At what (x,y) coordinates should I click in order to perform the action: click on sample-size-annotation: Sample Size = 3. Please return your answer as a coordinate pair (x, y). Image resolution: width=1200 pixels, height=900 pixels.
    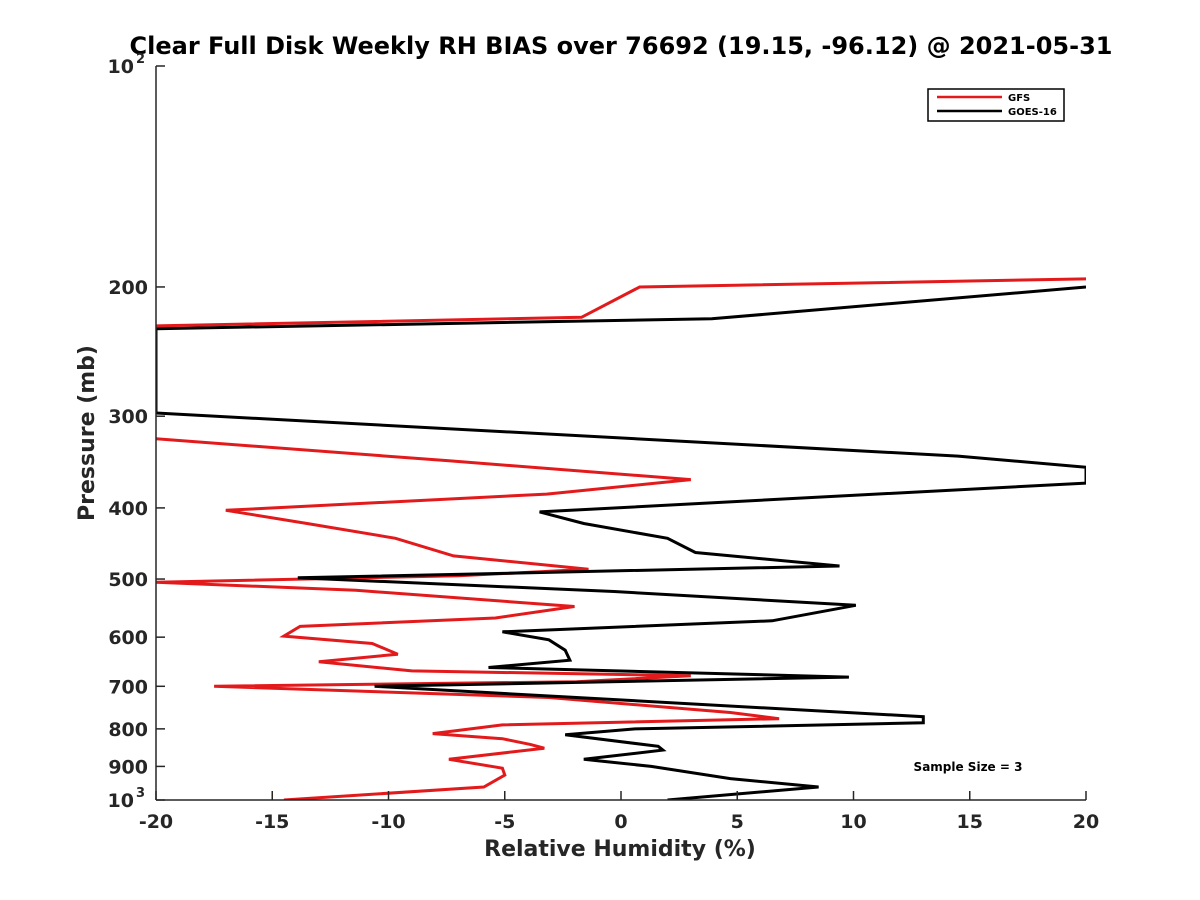
    Looking at the image, I should click on (968, 767).